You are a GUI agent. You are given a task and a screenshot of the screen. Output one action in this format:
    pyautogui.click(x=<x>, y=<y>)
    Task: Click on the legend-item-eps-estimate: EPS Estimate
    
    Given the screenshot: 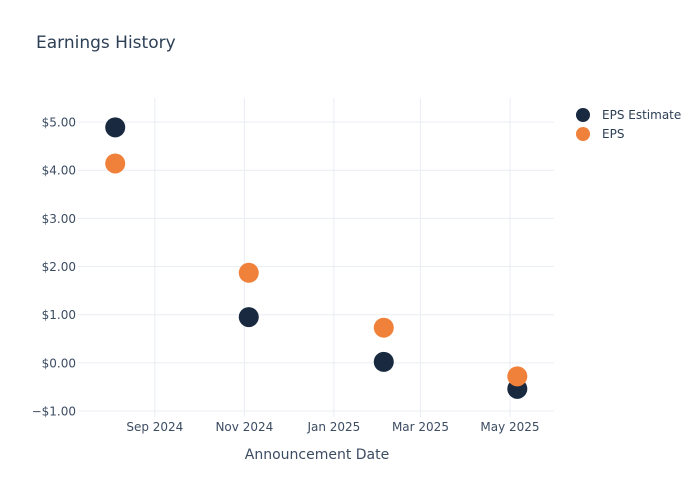 What is the action you would take?
    pyautogui.click(x=628, y=114)
    